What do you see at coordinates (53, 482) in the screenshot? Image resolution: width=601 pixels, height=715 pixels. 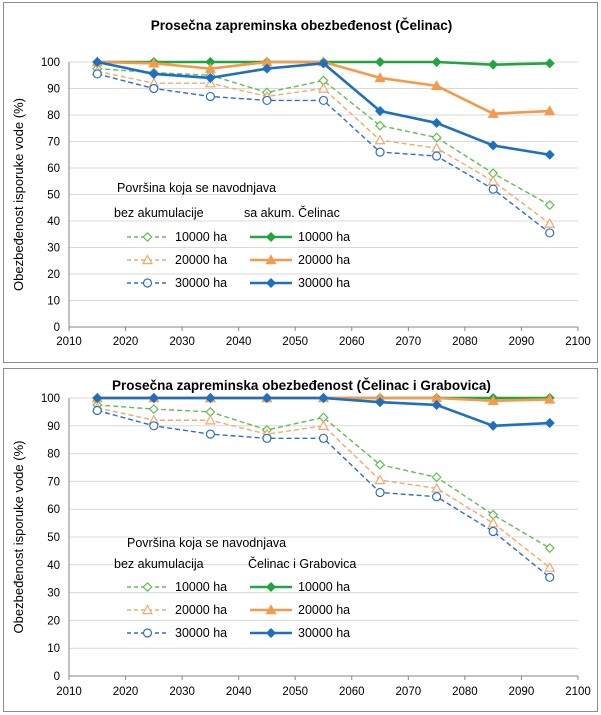 I see `y-tick-label: 70` at bounding box center [53, 482].